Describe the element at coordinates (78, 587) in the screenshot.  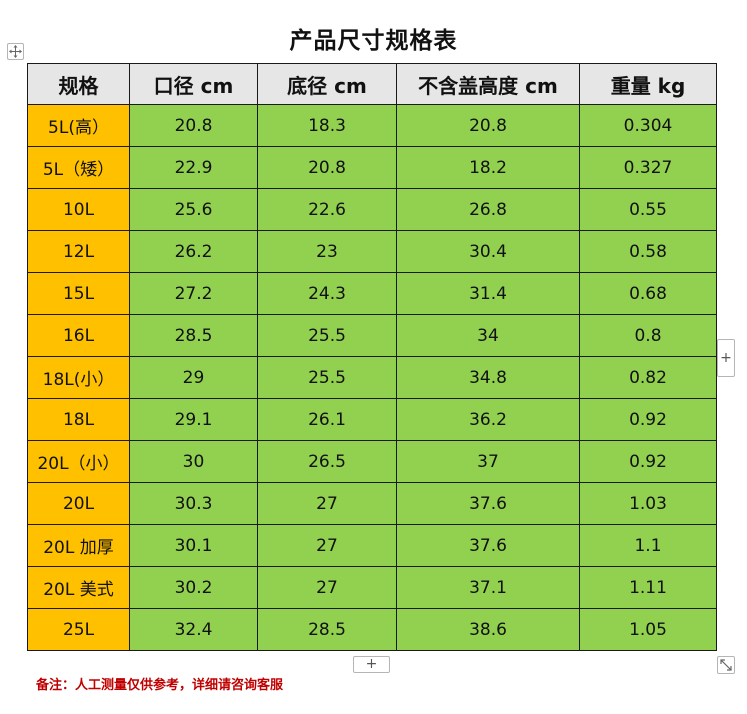
I see `cell-spec: 20L 美式` at that location.